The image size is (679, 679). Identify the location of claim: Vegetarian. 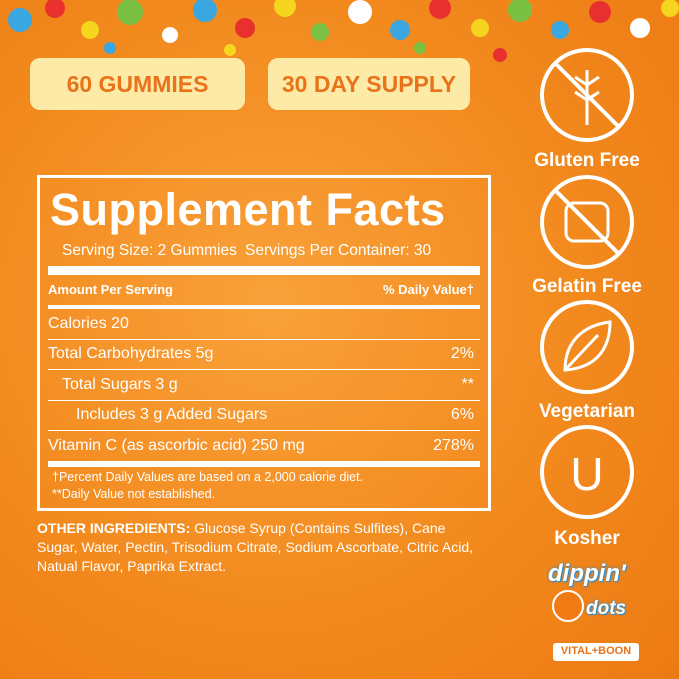
(587, 411).